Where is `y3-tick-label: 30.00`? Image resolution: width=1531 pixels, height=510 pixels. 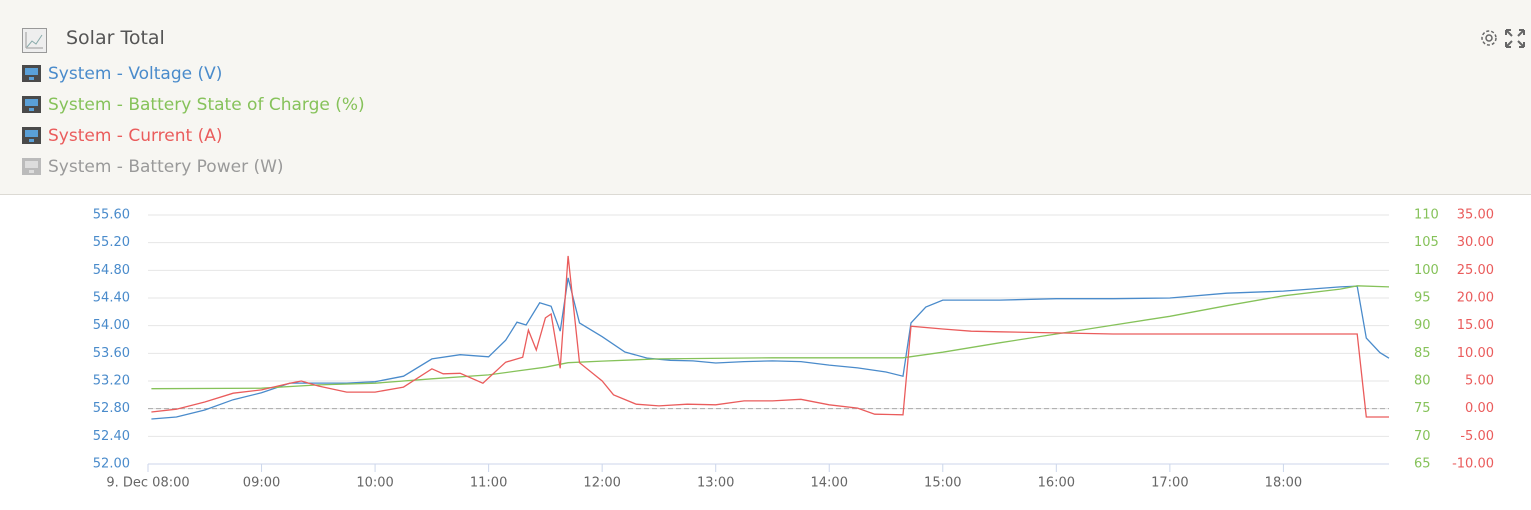
y3-tick-label: 30.00 is located at coordinates (1475, 242).